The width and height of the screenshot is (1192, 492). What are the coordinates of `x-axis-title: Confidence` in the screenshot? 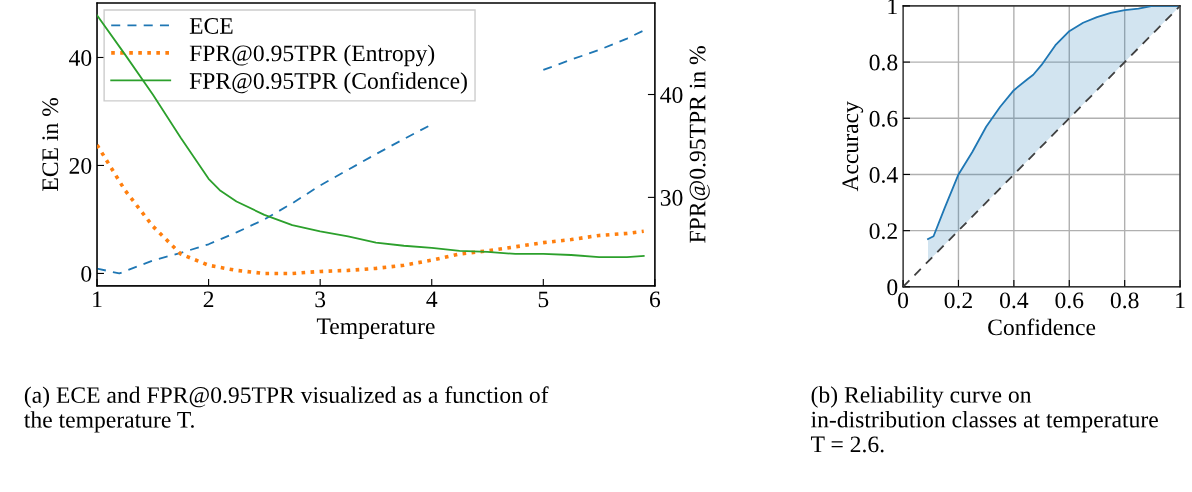 It's located at (1042, 327).